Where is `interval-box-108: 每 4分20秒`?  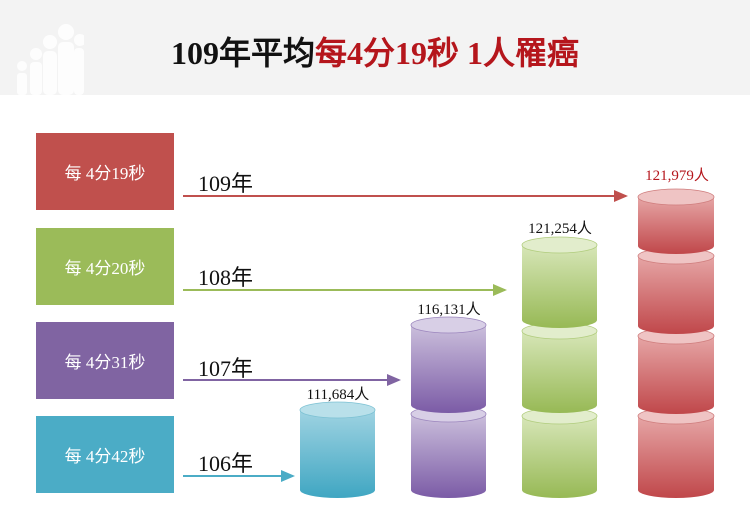
interval-box-108: 每 4分20秒 is located at coordinates (105, 266).